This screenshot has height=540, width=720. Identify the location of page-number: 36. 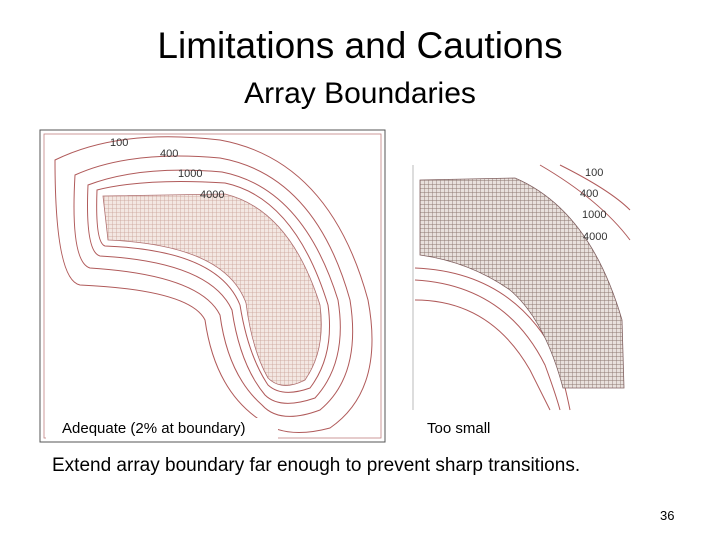
(667, 515).